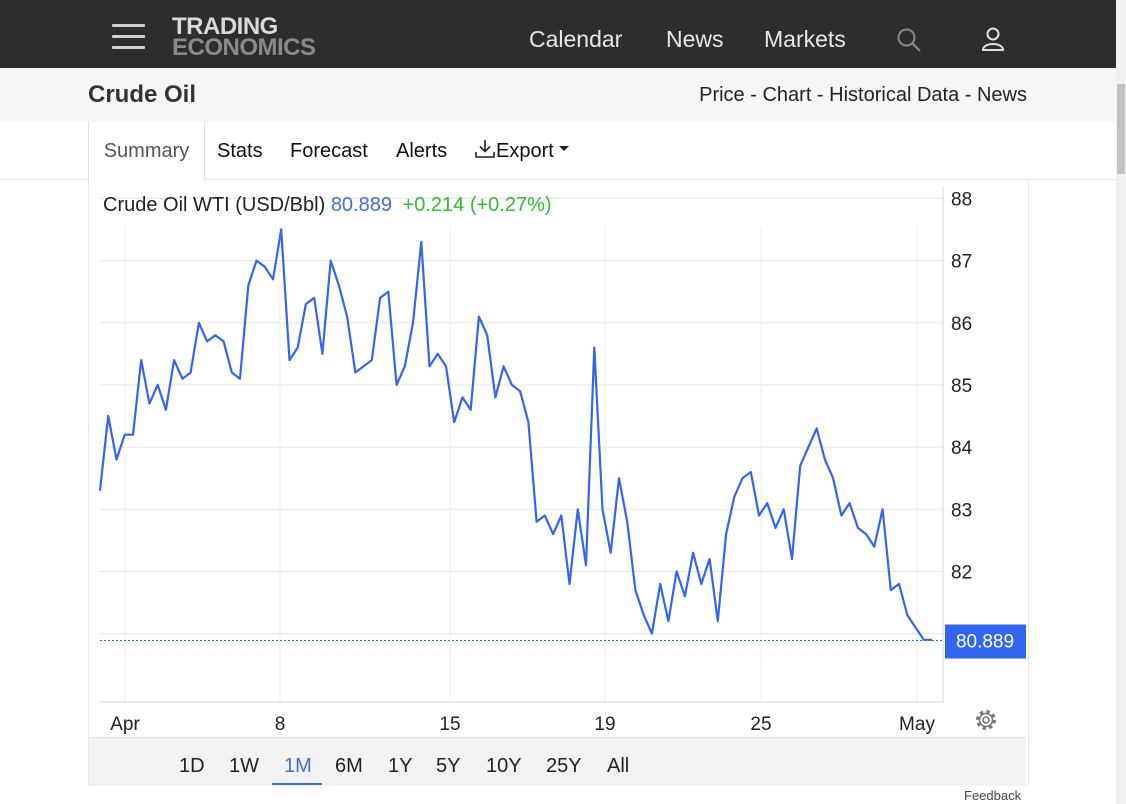 The image size is (1126, 804). What do you see at coordinates (477, 205) in the screenshot?
I see `price-change: +0.214 (+0.27%)` at bounding box center [477, 205].